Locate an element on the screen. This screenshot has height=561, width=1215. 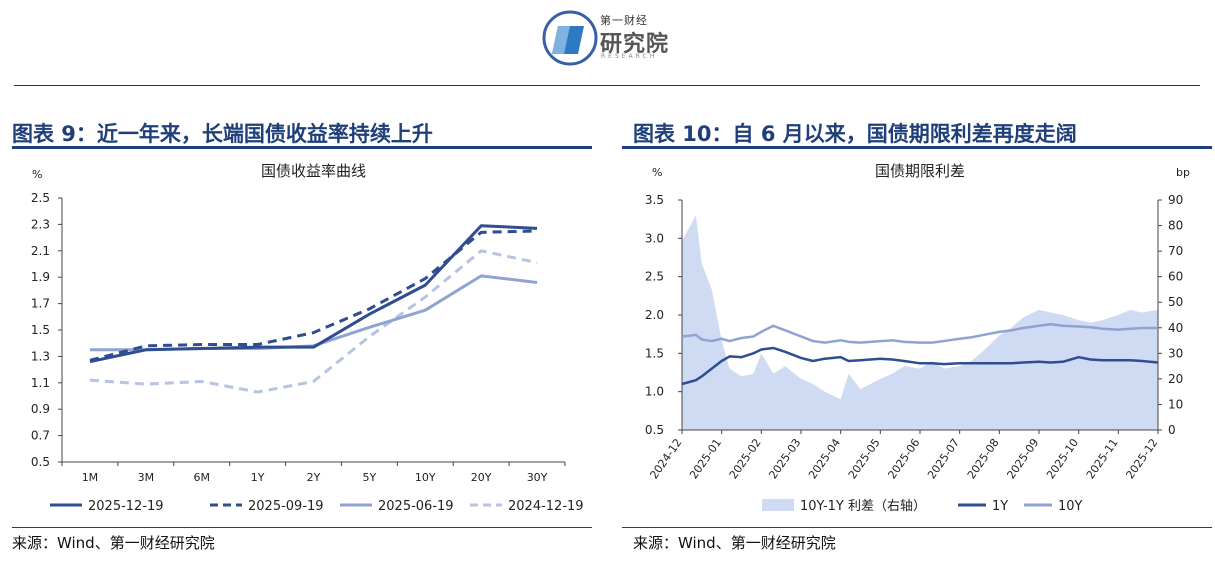
legend-label: 2025-09-19 is located at coordinates (286, 506).